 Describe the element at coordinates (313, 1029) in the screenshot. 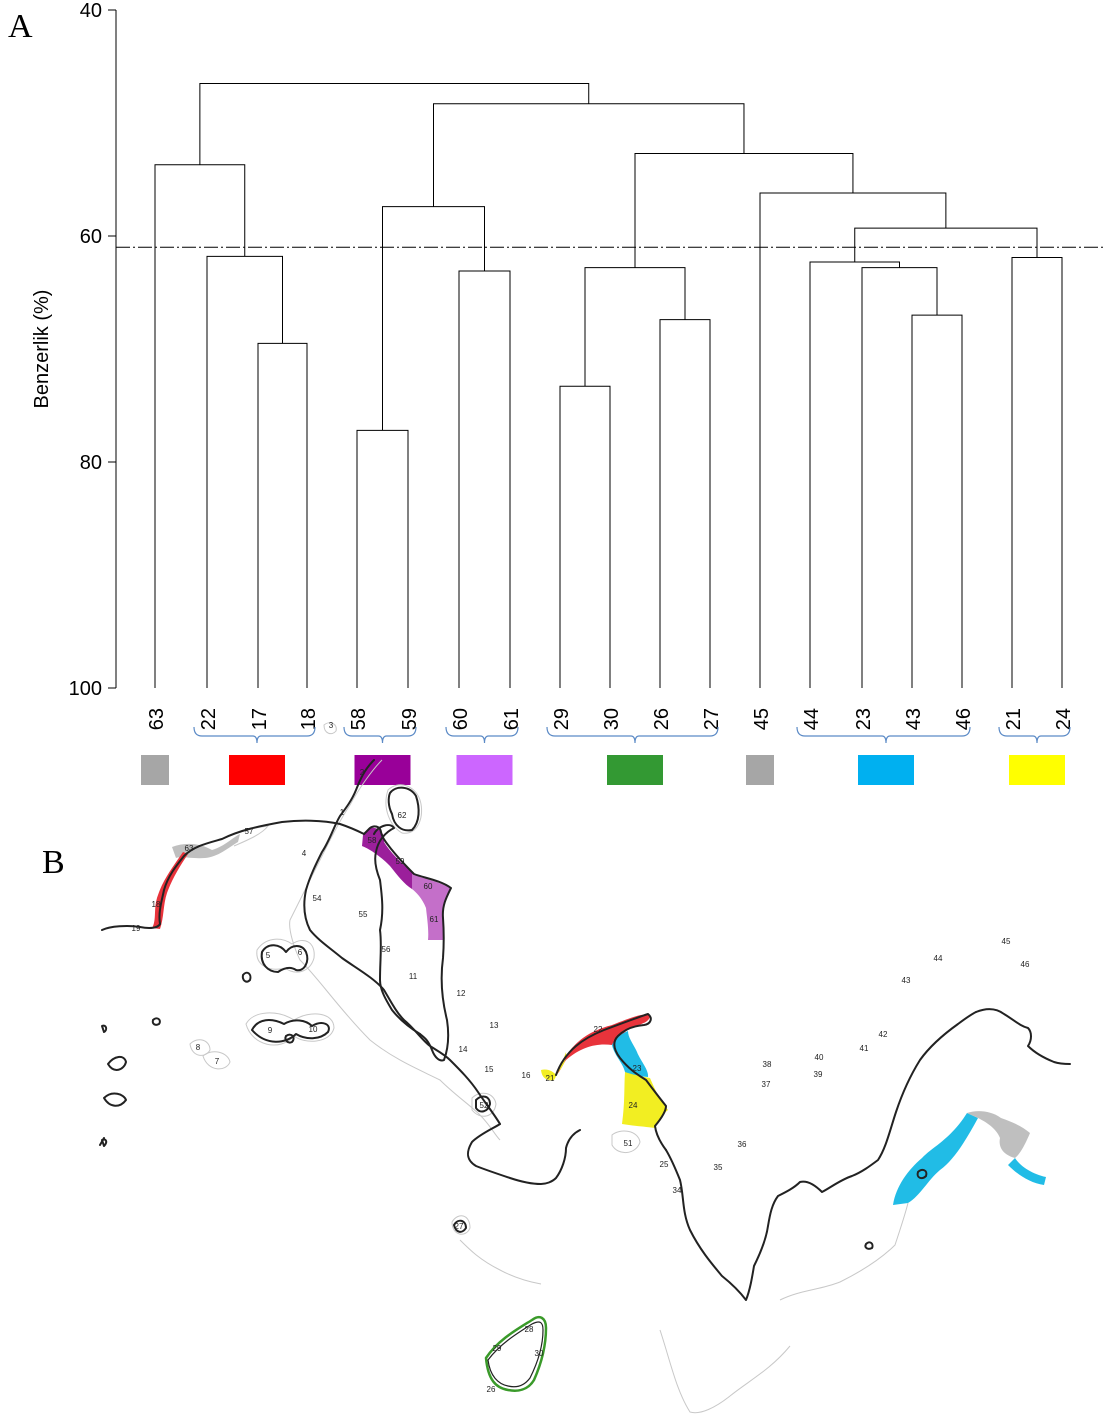

I see `station-label-10: 10` at that location.